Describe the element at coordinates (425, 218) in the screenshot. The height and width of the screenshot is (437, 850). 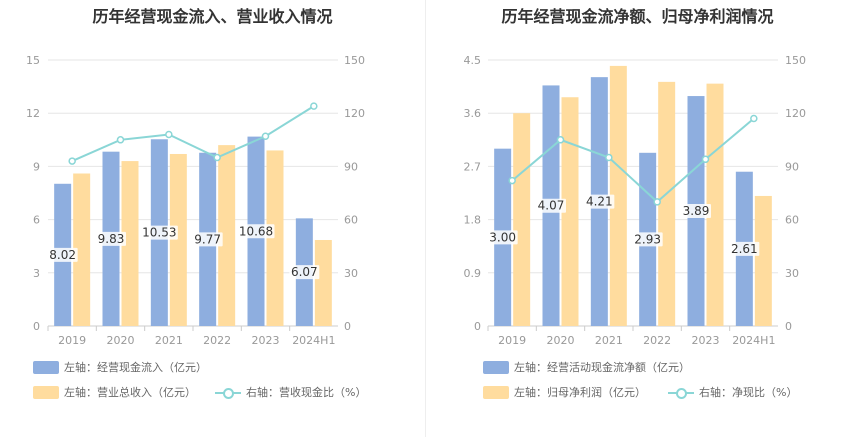
I see `panel-divider` at that location.